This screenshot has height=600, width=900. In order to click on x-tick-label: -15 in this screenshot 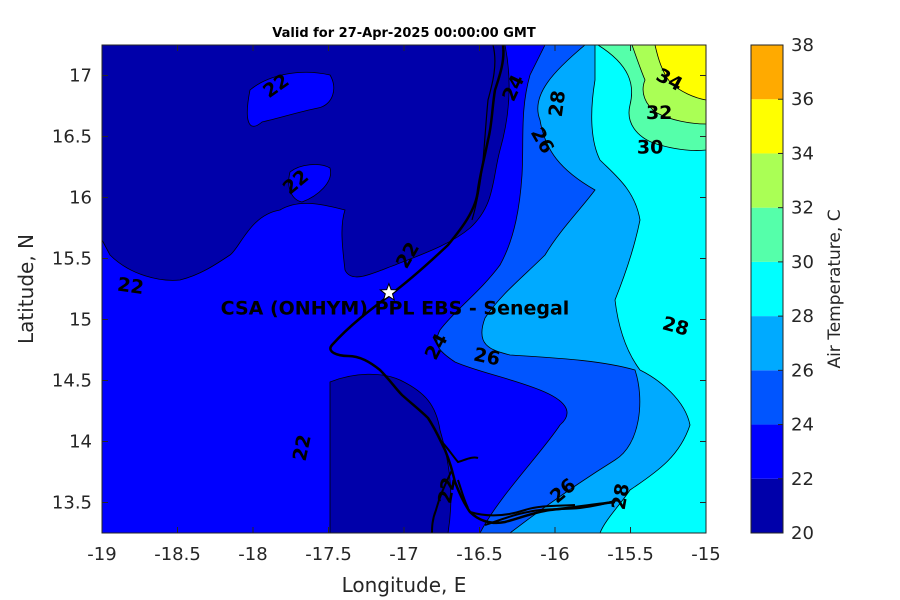, I will do `click(705, 554)`.